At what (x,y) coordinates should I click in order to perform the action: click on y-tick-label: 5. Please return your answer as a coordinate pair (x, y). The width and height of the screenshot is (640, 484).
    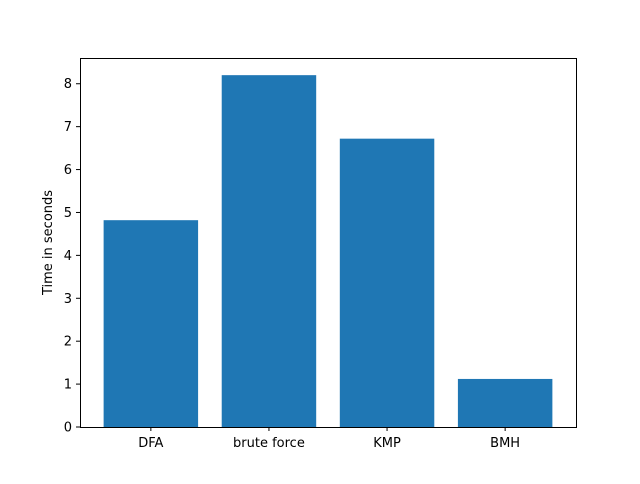
    Looking at the image, I should click on (68, 213).